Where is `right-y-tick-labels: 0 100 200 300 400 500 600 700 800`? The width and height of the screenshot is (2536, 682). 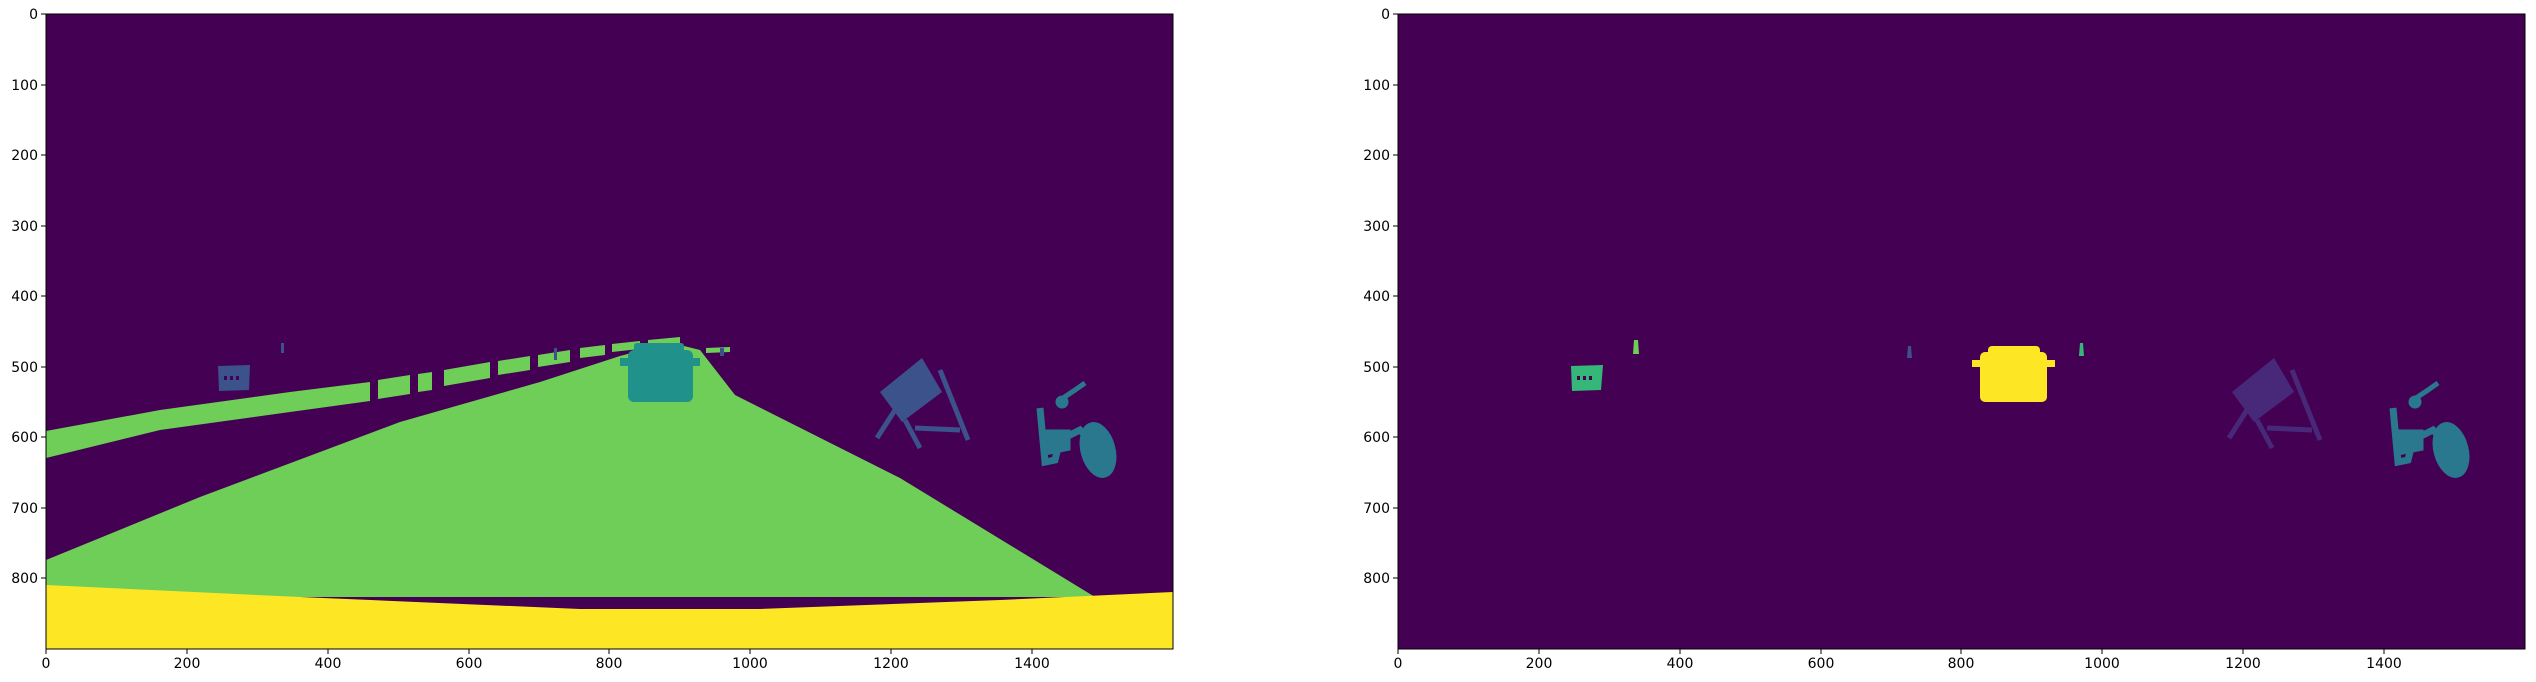
right-y-tick-labels: 0 100 200 300 400 500 600 700 800 is located at coordinates (1376, 297).